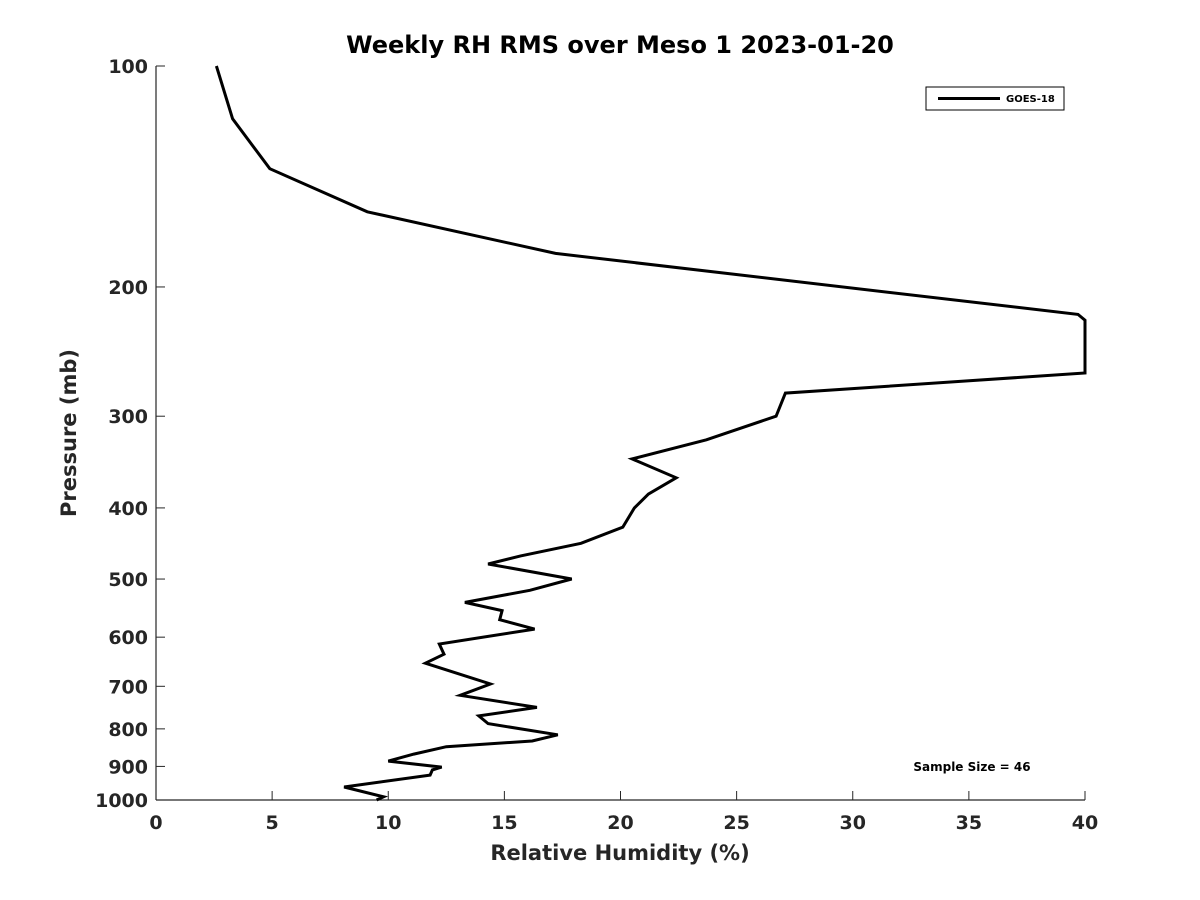 Image resolution: width=1200 pixels, height=900 pixels. What do you see at coordinates (128, 580) in the screenshot?
I see `y-tick-label: 500` at bounding box center [128, 580].